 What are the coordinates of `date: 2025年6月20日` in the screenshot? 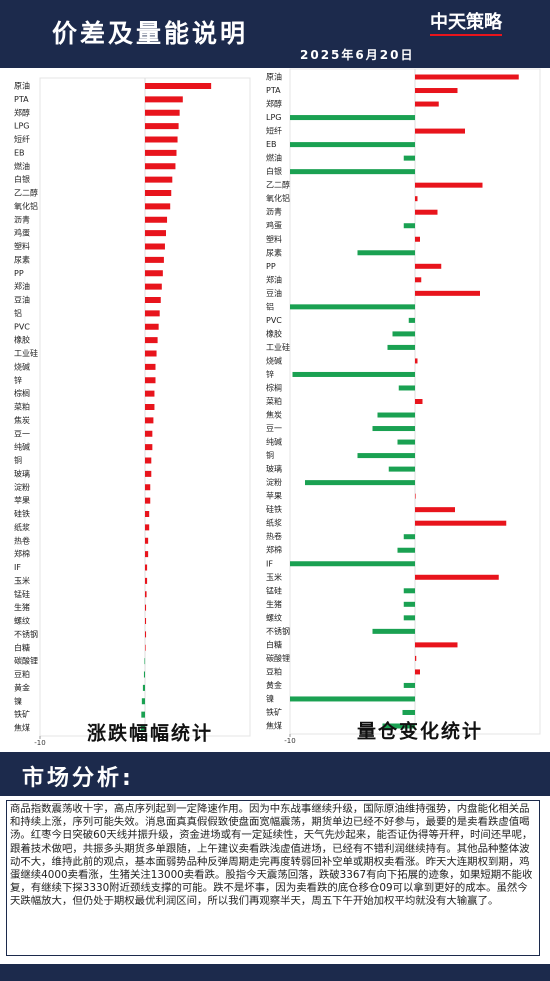 It's located at (357, 55).